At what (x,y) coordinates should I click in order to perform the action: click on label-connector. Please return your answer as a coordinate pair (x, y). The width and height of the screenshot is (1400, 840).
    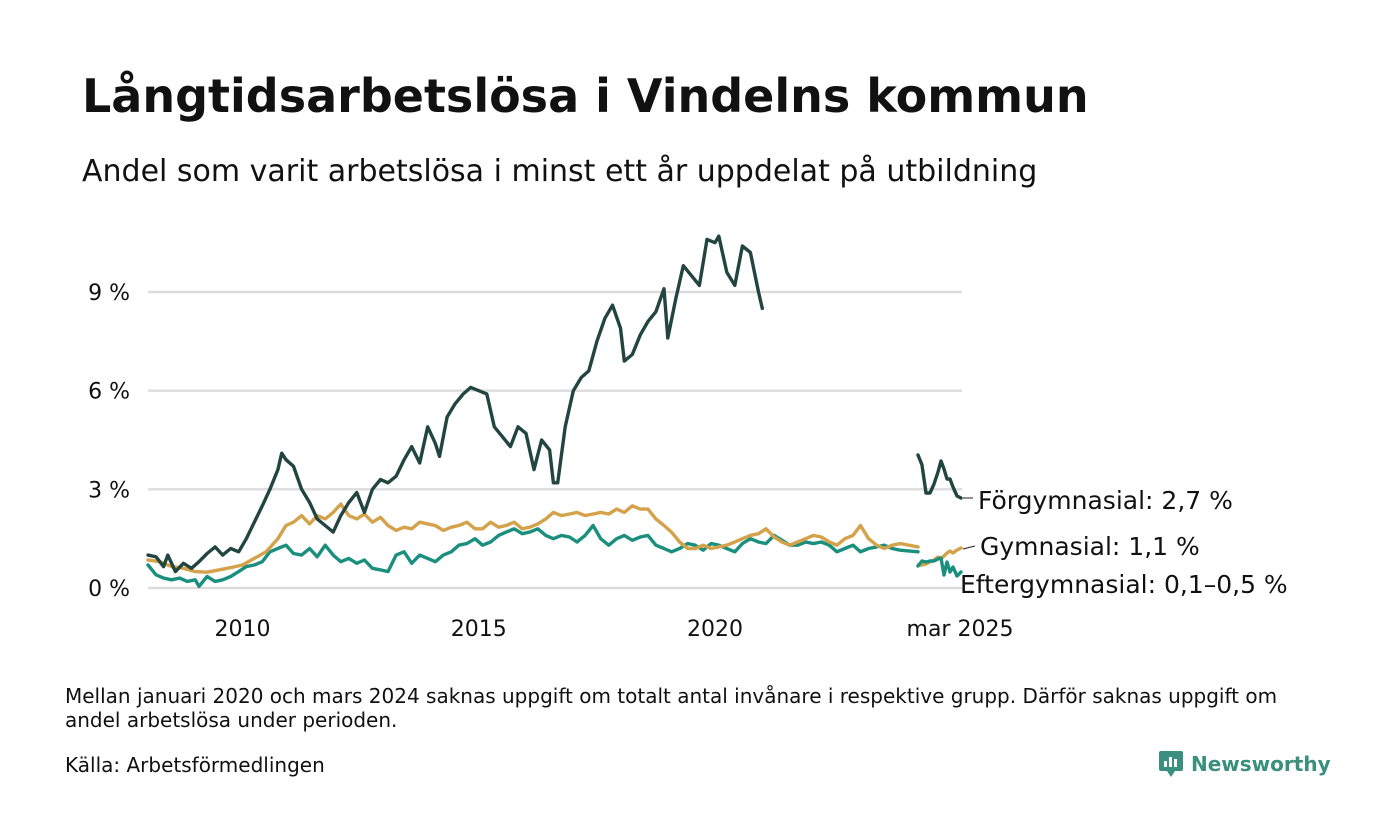
    Looking at the image, I should click on (969, 547).